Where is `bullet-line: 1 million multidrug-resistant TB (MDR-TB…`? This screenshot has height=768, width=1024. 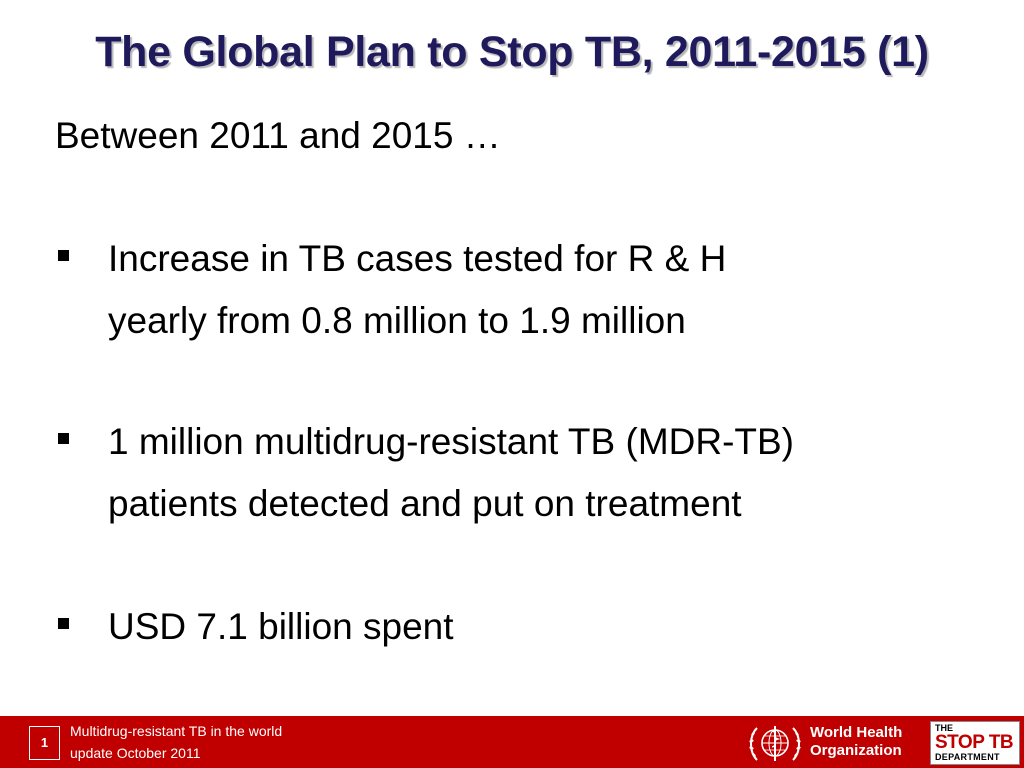 bullet-line: 1 million multidrug-resistant TB (MDR-TB… is located at coordinates (451, 441).